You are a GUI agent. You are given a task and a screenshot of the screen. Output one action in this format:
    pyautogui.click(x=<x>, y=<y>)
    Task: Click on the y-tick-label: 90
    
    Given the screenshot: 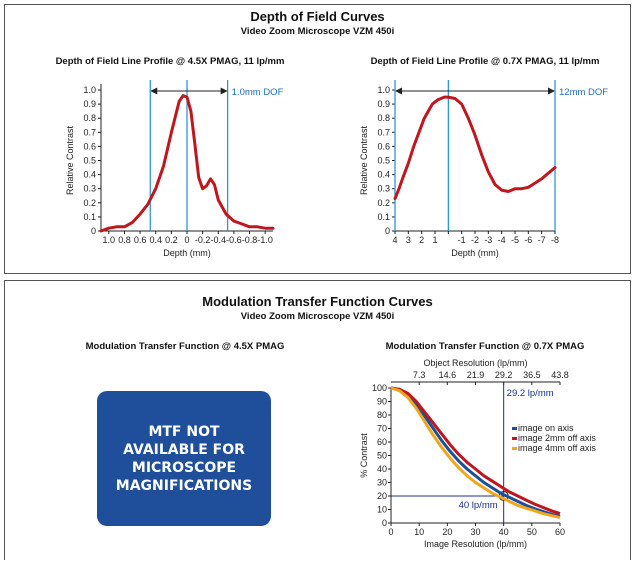 What is the action you would take?
    pyautogui.click(x=382, y=402)
    